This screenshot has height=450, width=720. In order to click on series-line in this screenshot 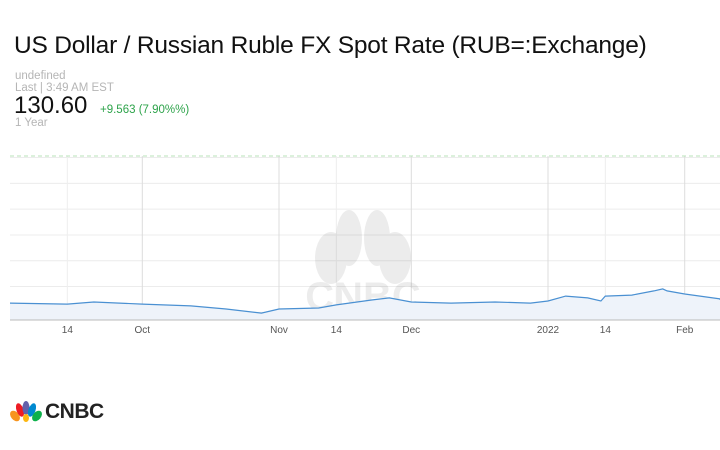, I will do `click(364, 301)`.